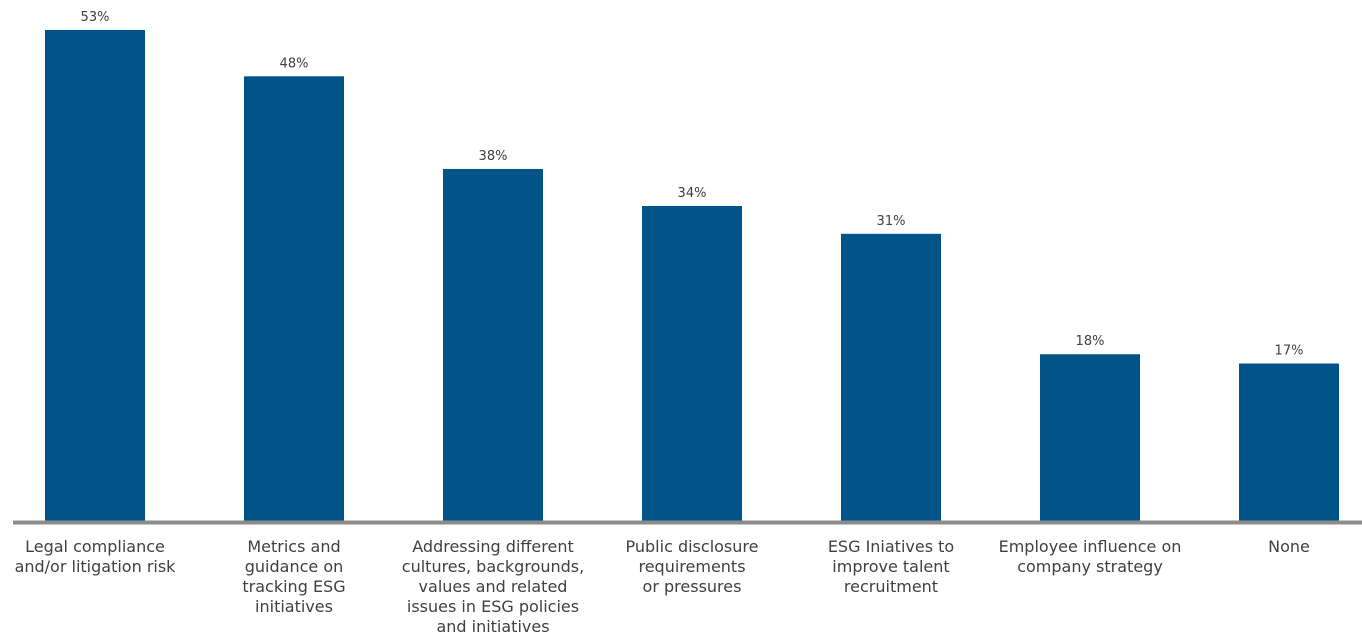 This screenshot has height=644, width=1362. Describe the element at coordinates (493, 606) in the screenshot. I see `category-label-line: issues in ESG policies` at that location.